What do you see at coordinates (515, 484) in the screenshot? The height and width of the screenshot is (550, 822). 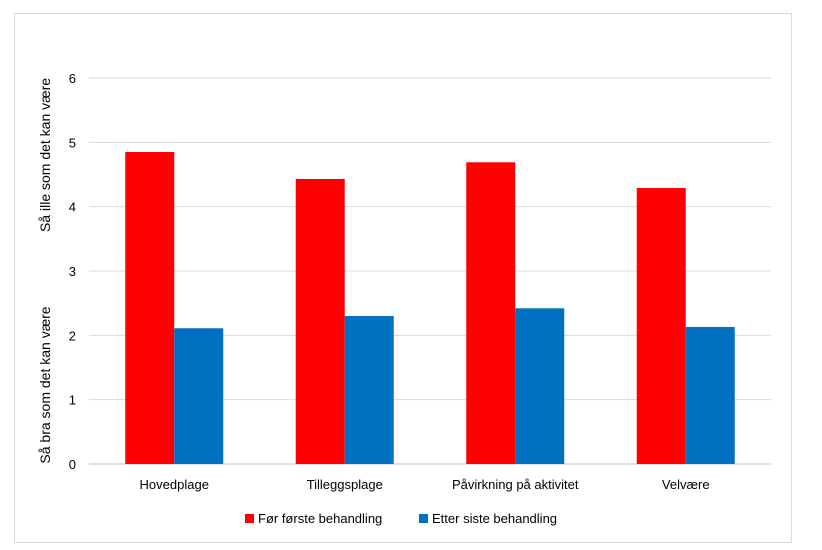 I see `x-category-label: Påvirkning på aktivitet` at bounding box center [515, 484].